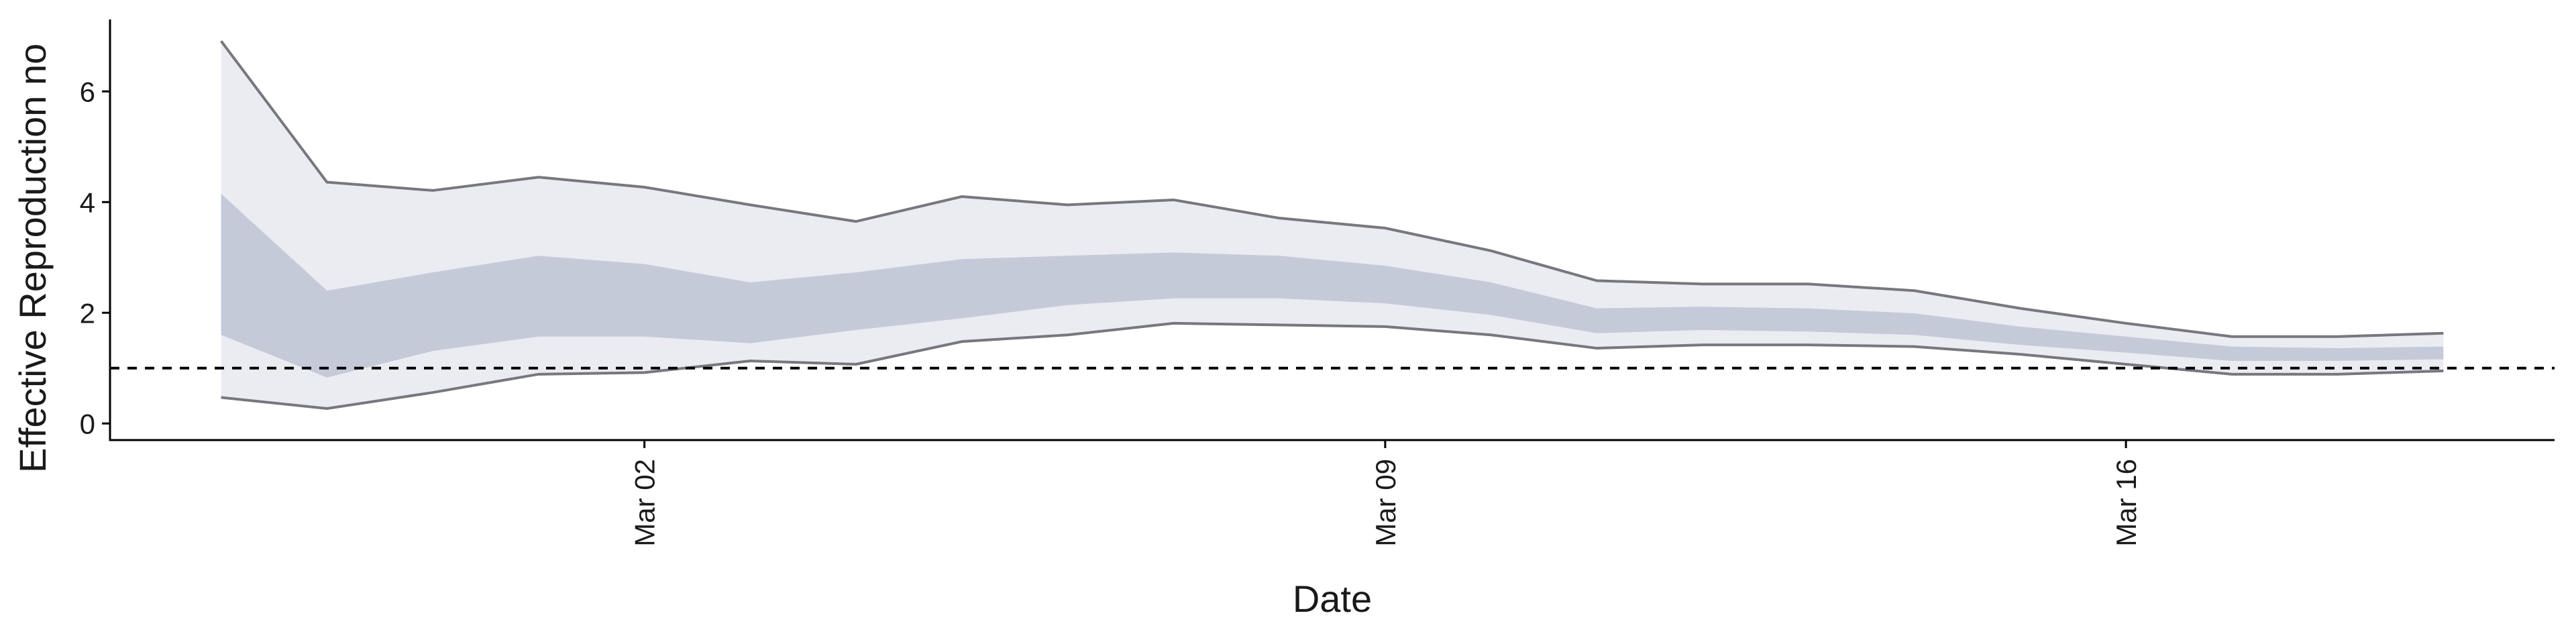 This screenshot has width=2576, height=644. I want to click on band-edge-line, so click(1332, 365).